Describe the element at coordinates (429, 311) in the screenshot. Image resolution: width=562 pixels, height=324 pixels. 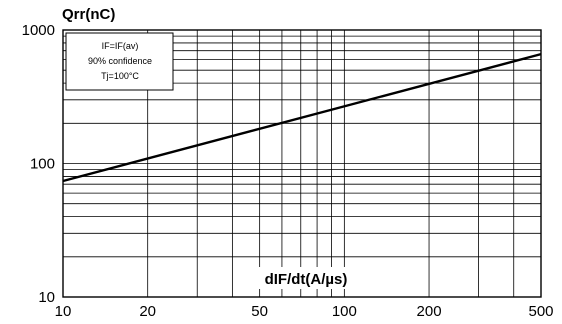
I see `x-tick-label: 200` at that location.